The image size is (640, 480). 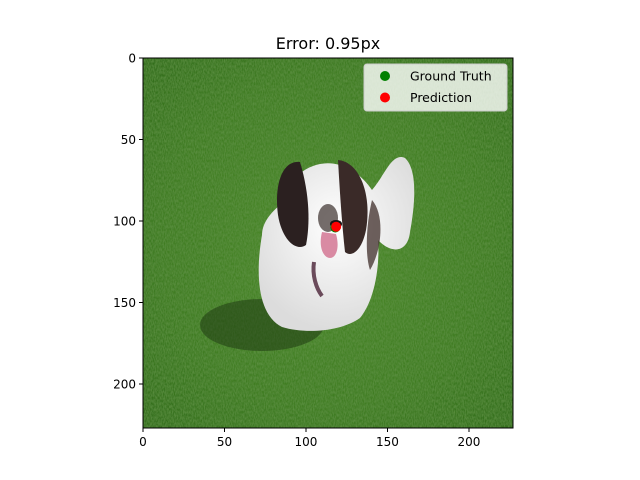 I want to click on legend-box, so click(x=435, y=87).